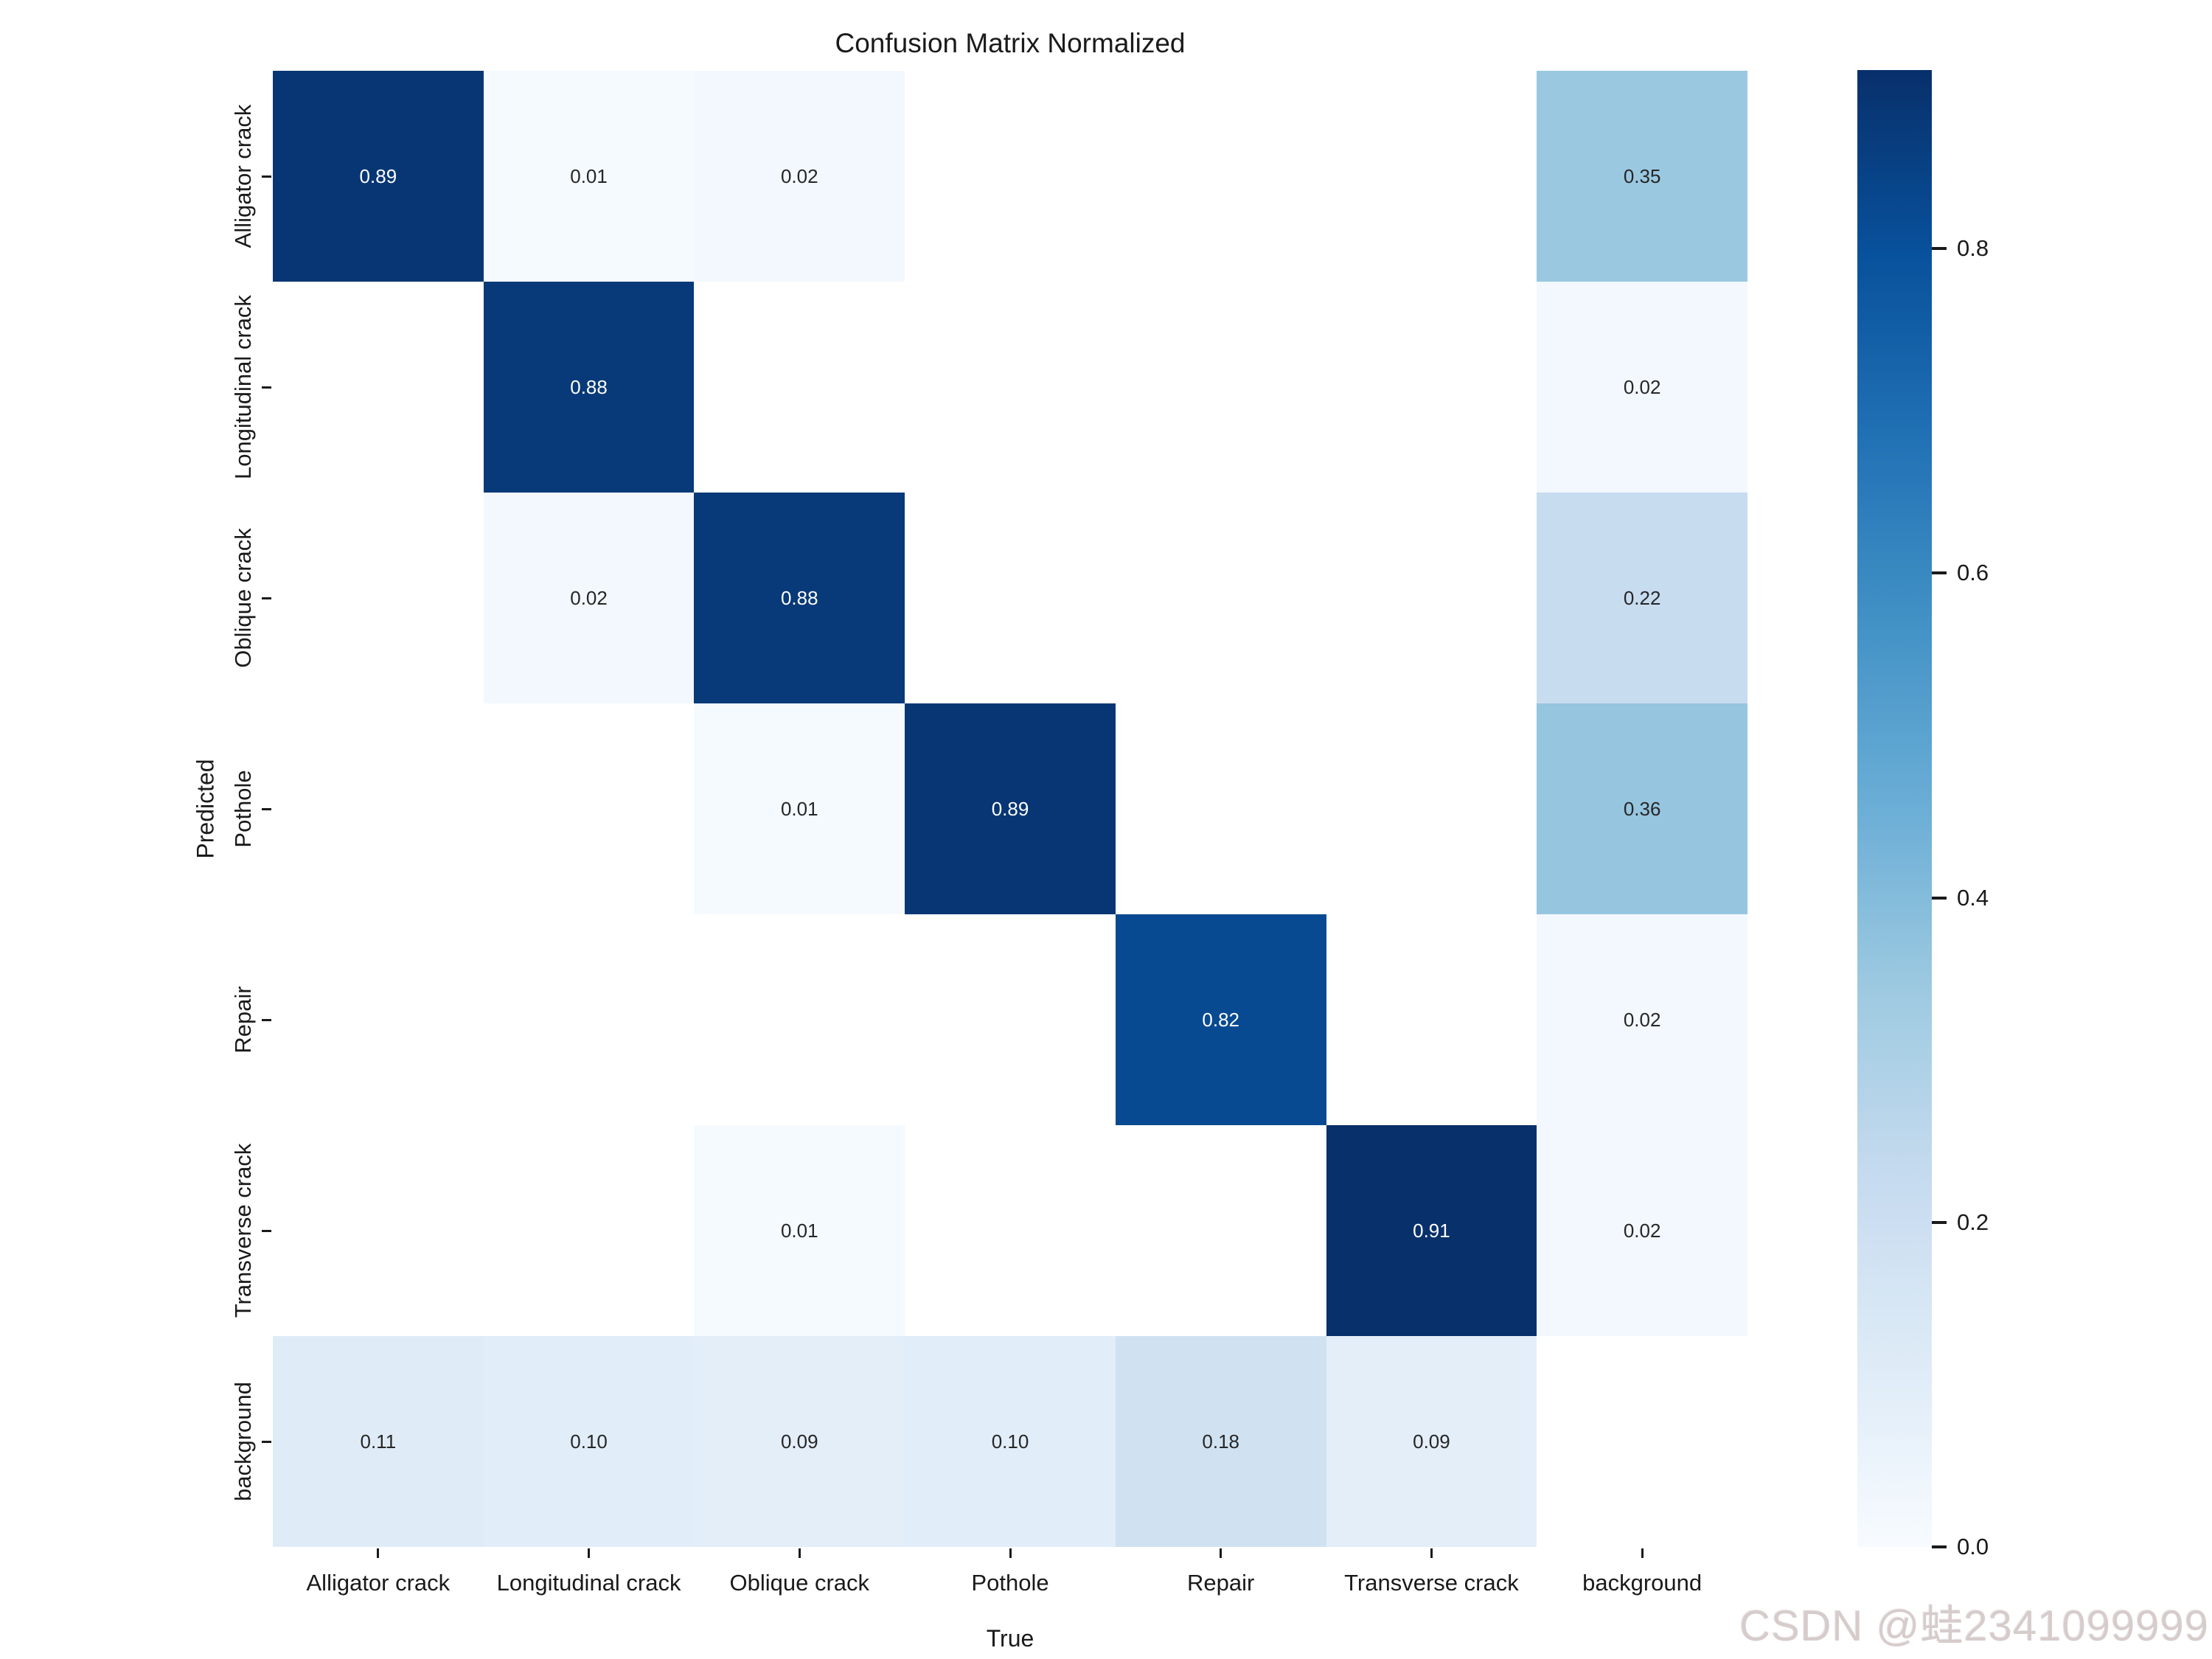 The width and height of the screenshot is (2212, 1659). I want to click on cell-value: 0.35, so click(1642, 176).